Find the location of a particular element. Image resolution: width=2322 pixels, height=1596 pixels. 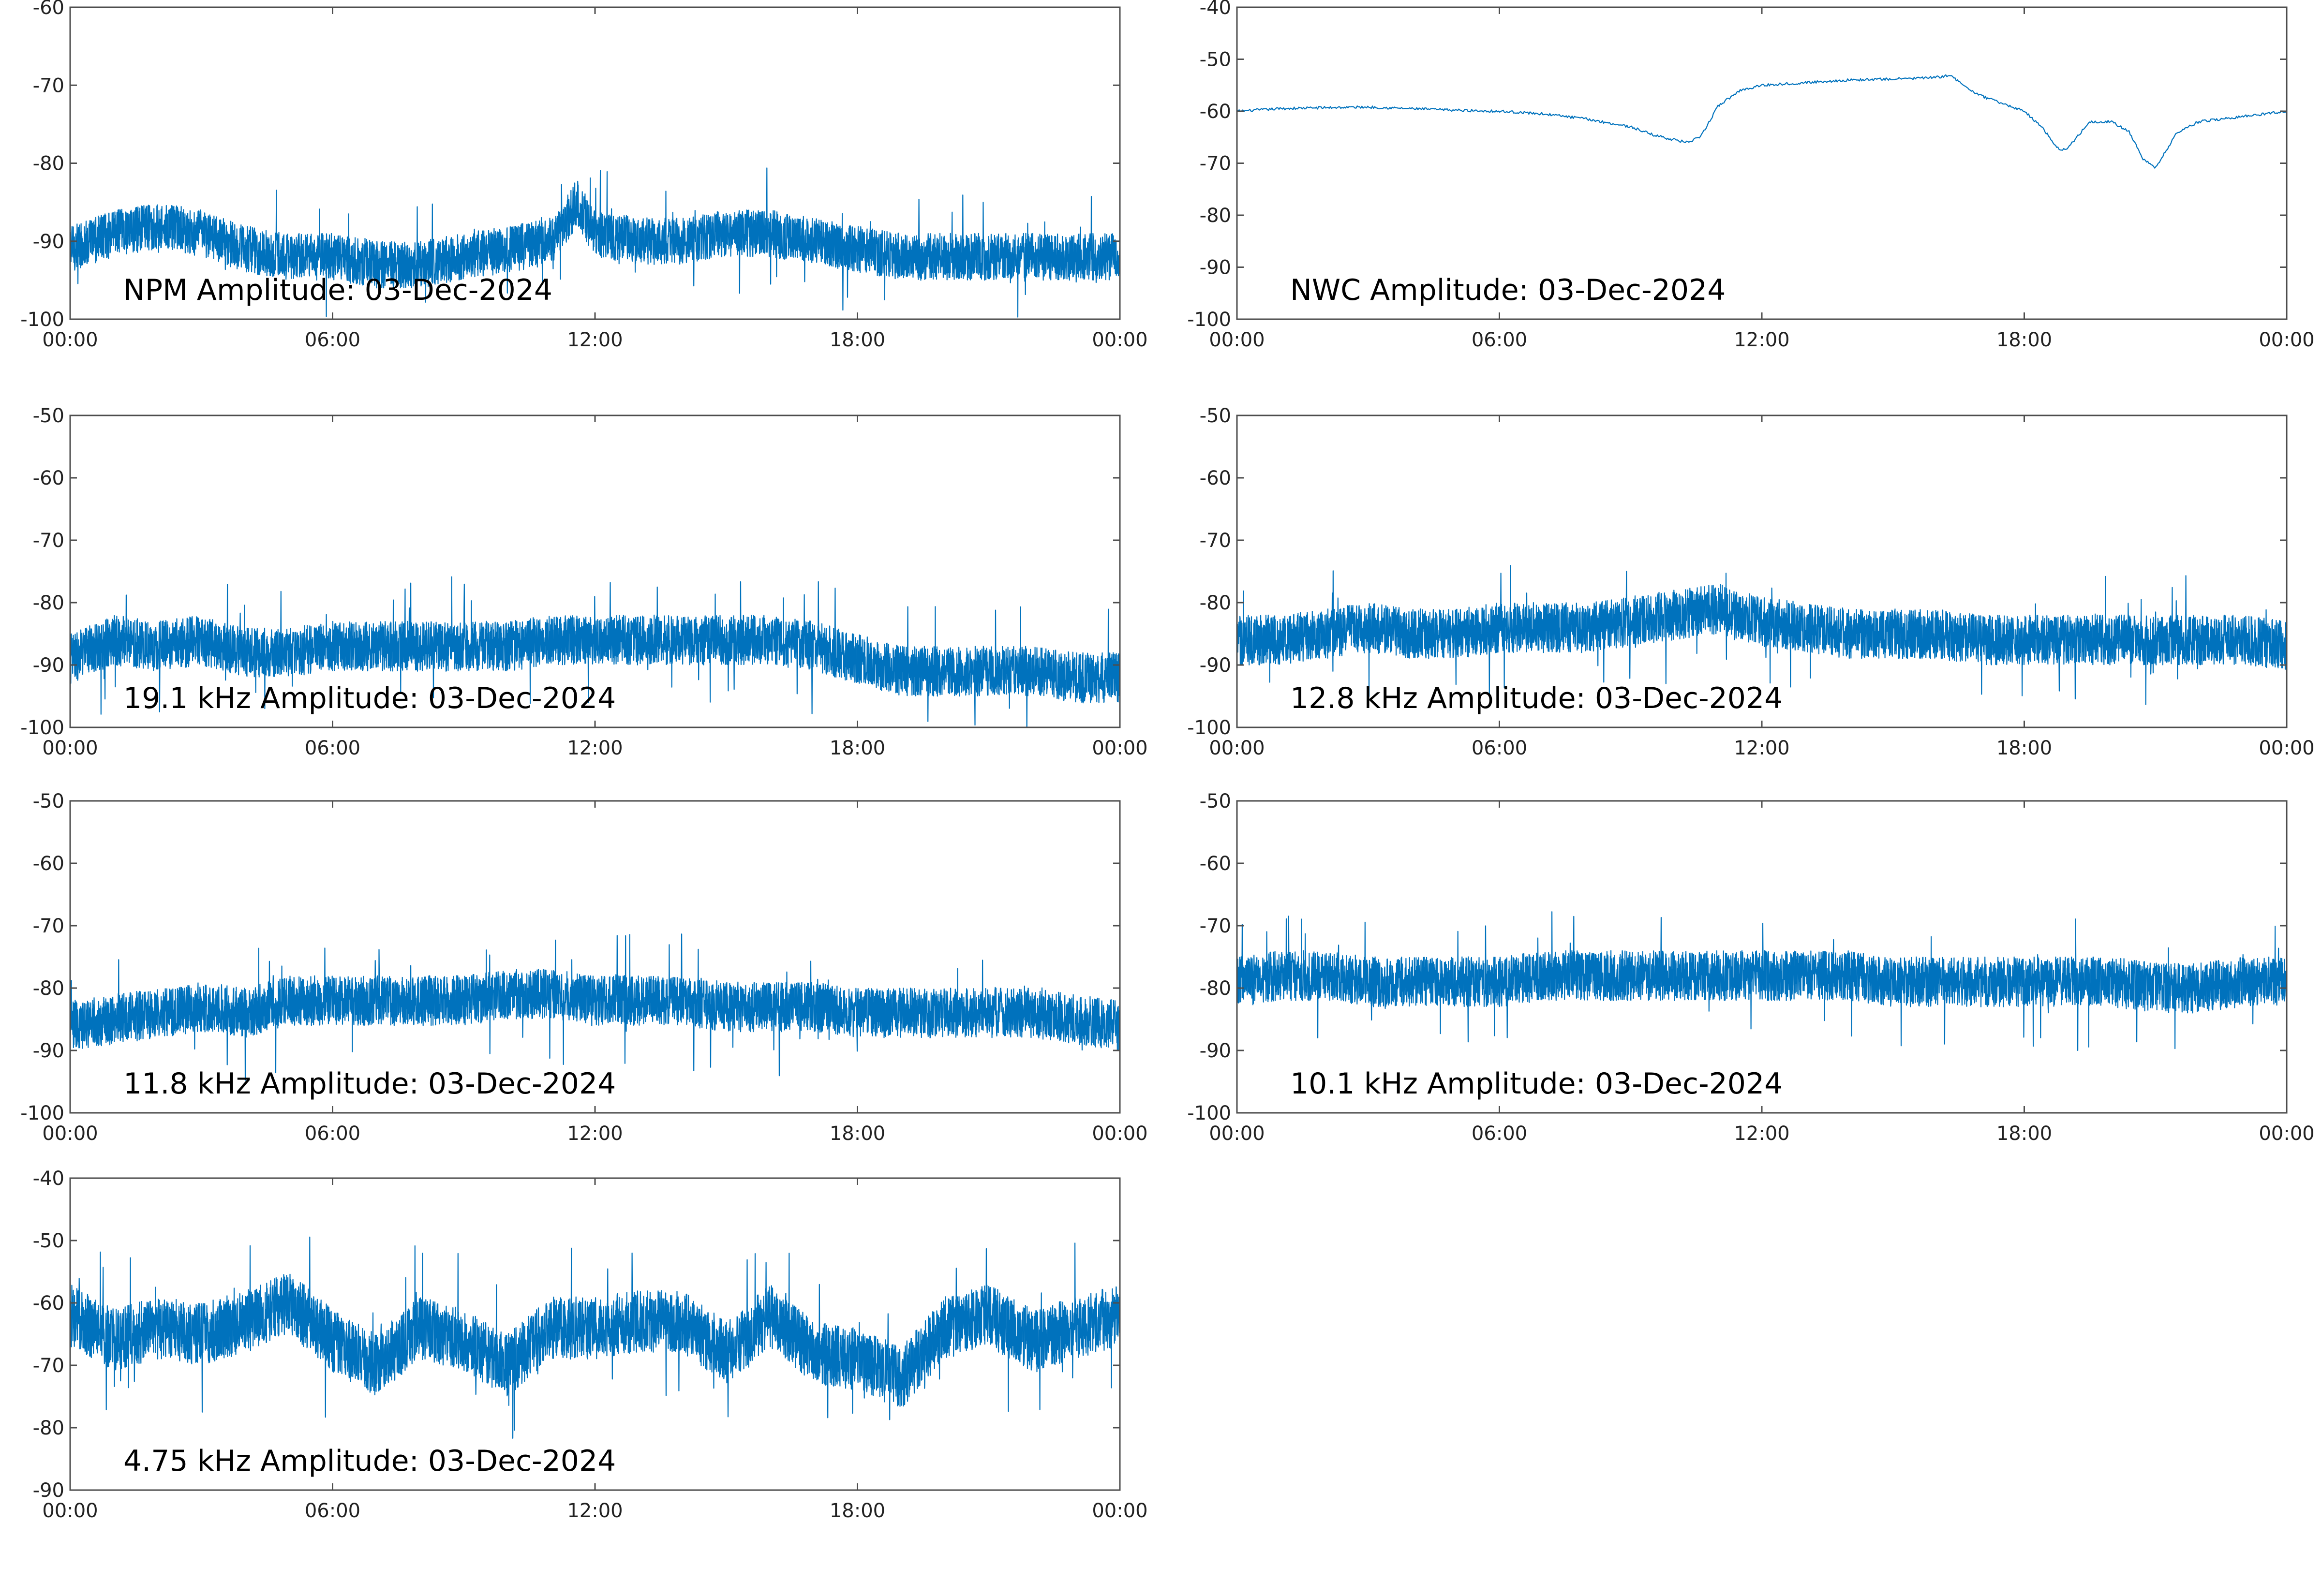

chart-title: 11.8 kHz Amplitude: 03-Dec-2024 is located at coordinates (369, 1084).